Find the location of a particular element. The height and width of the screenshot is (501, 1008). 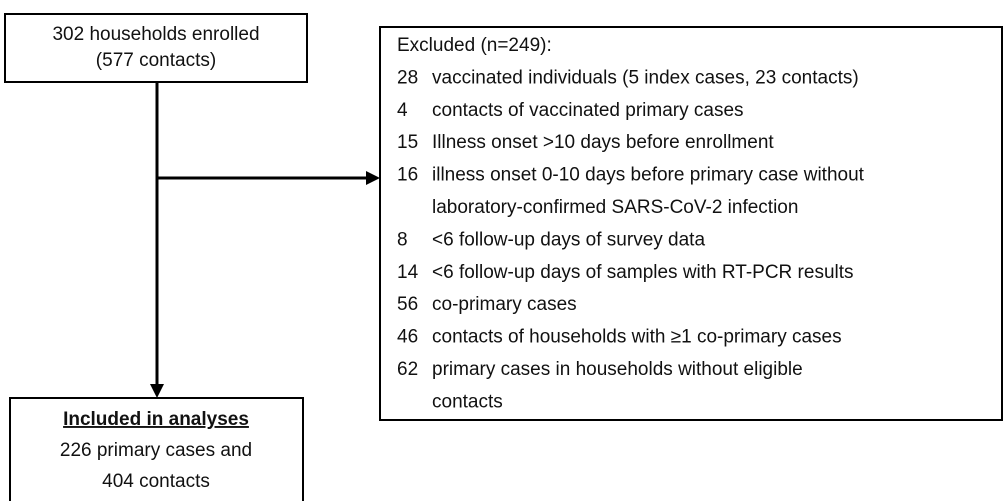

enrolled-box is located at coordinates (156, 48).